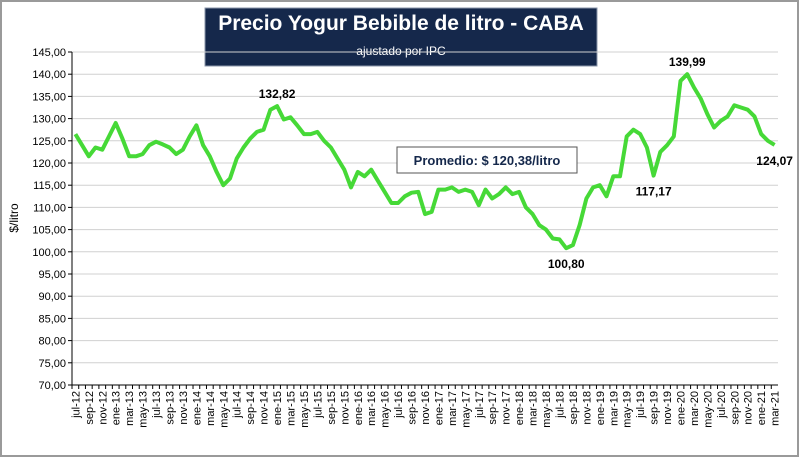  I want to click on x-tick-label: sep-20, so click(735, 408).